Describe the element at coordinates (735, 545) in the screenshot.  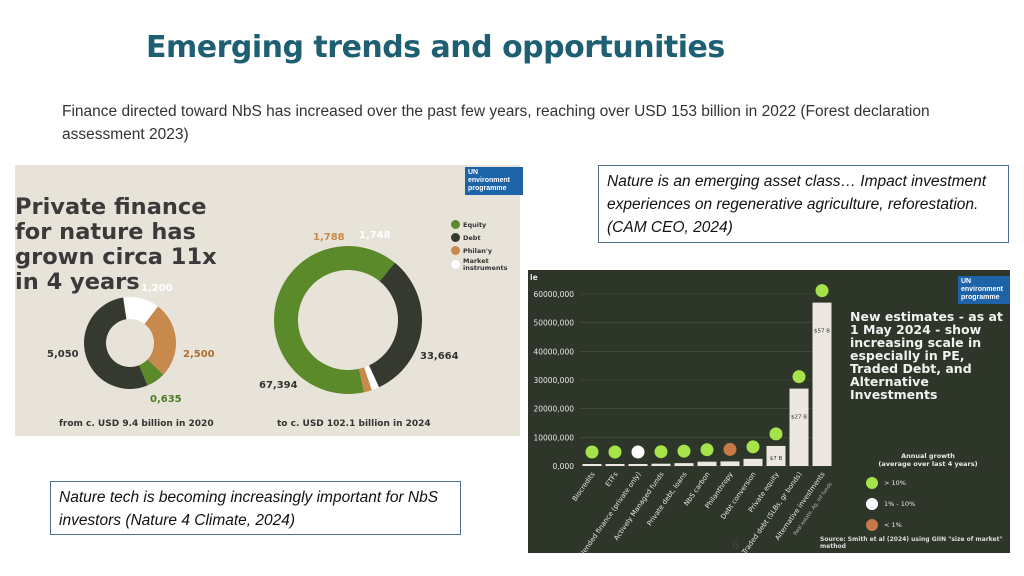
I see `page-number: 6` at that location.